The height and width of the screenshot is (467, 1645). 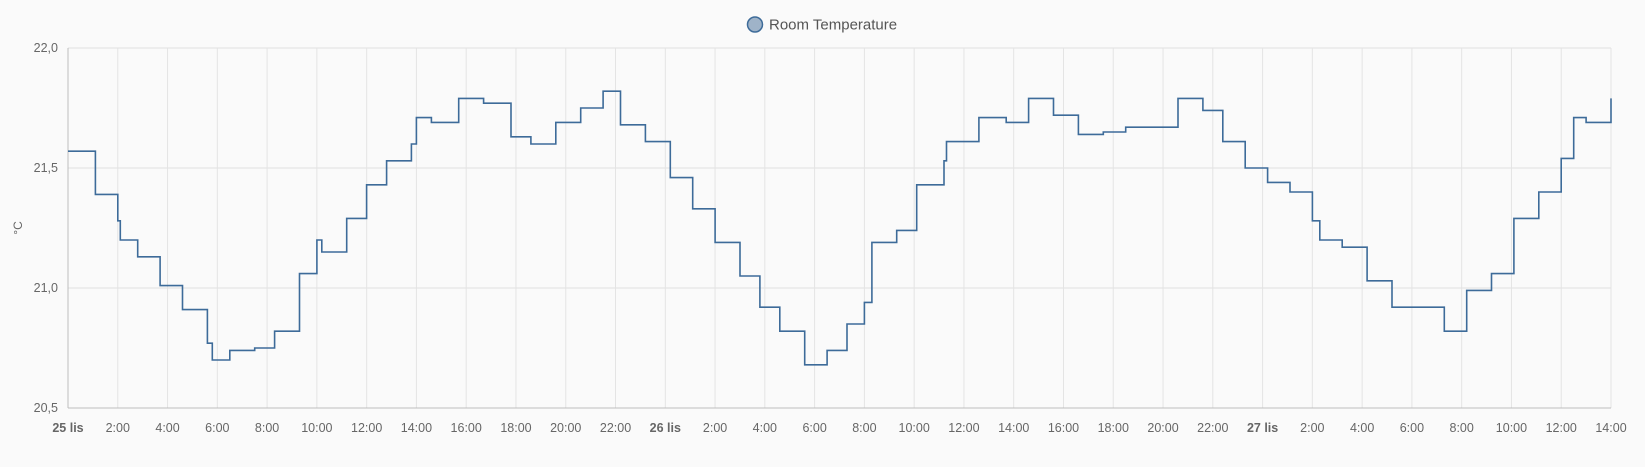 What do you see at coordinates (46, 168) in the screenshot?
I see `y-tick-label: 21,5` at bounding box center [46, 168].